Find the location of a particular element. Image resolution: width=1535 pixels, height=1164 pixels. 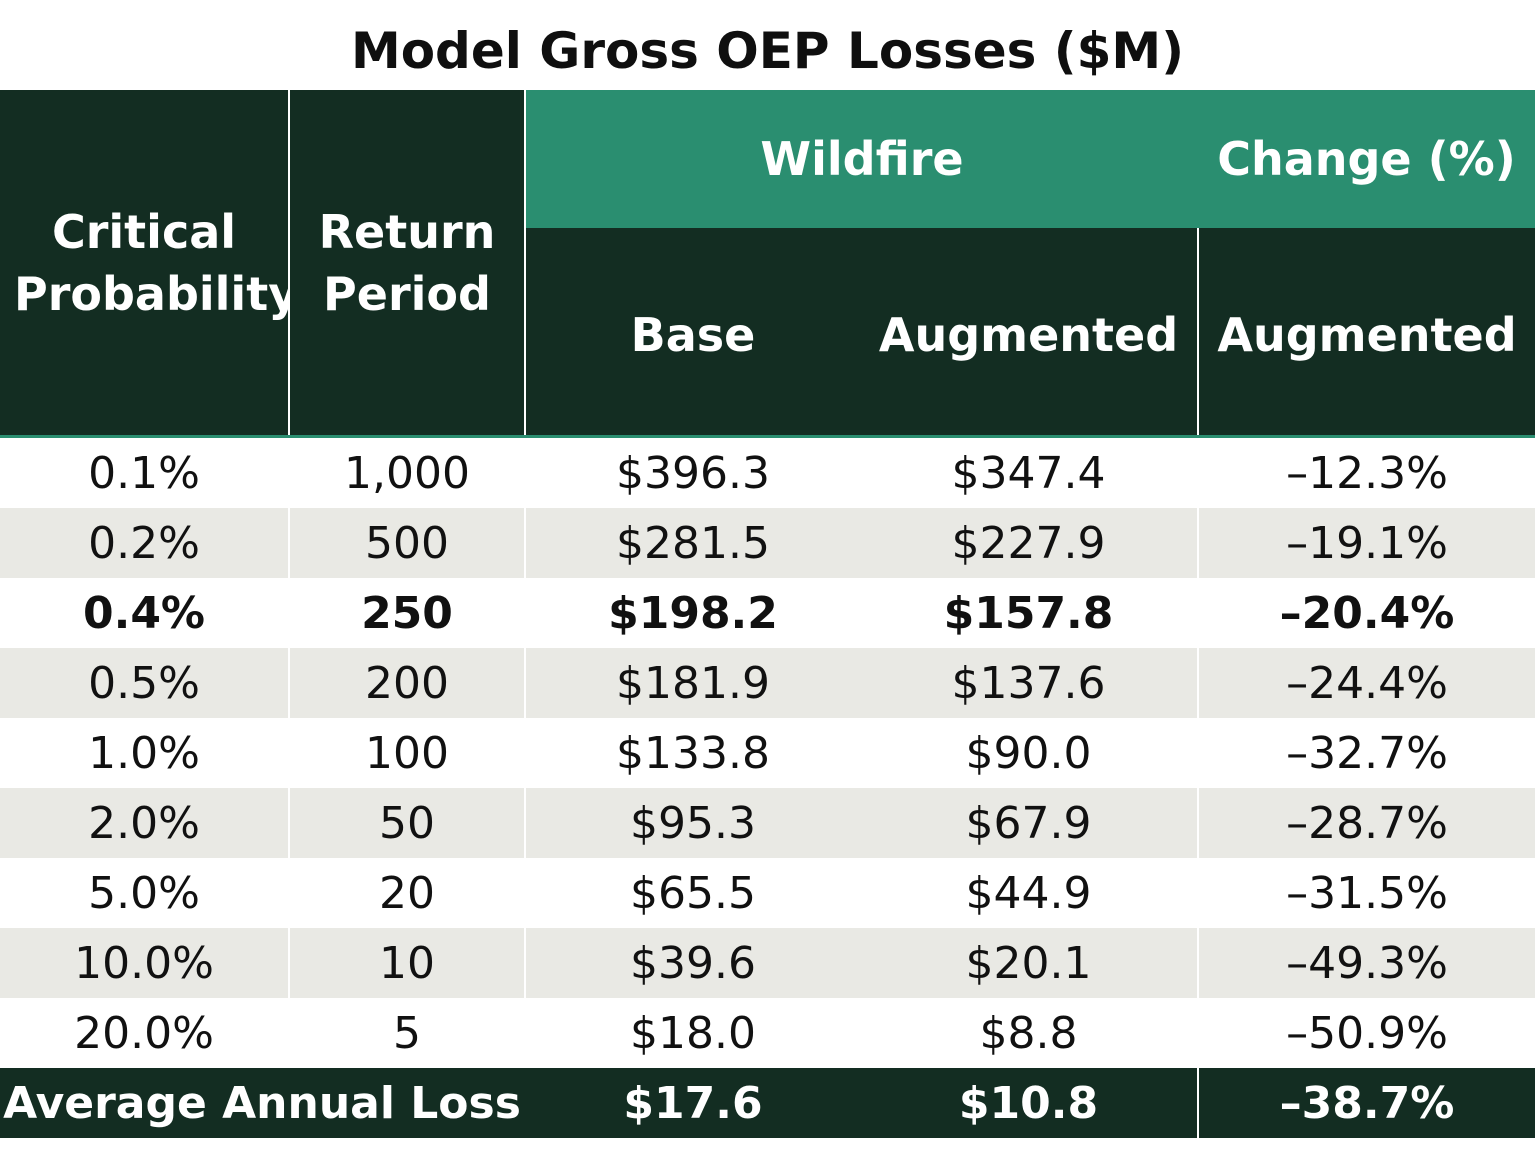

cell-critical-probability: 5.0% is located at coordinates (144, 893).